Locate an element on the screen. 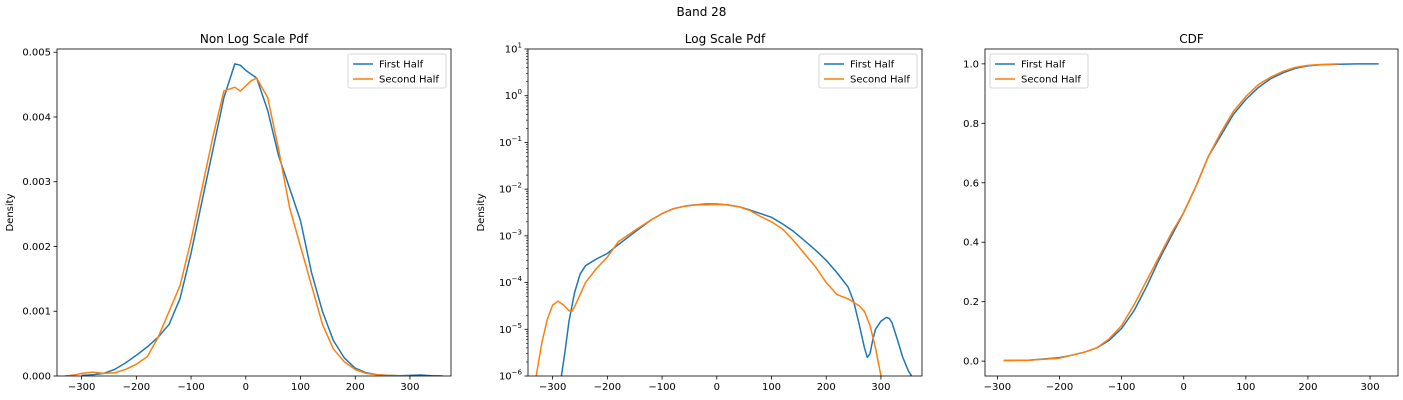 The height and width of the screenshot is (400, 1403). y-tick-label: 10⁻³ is located at coordinates (510, 235).